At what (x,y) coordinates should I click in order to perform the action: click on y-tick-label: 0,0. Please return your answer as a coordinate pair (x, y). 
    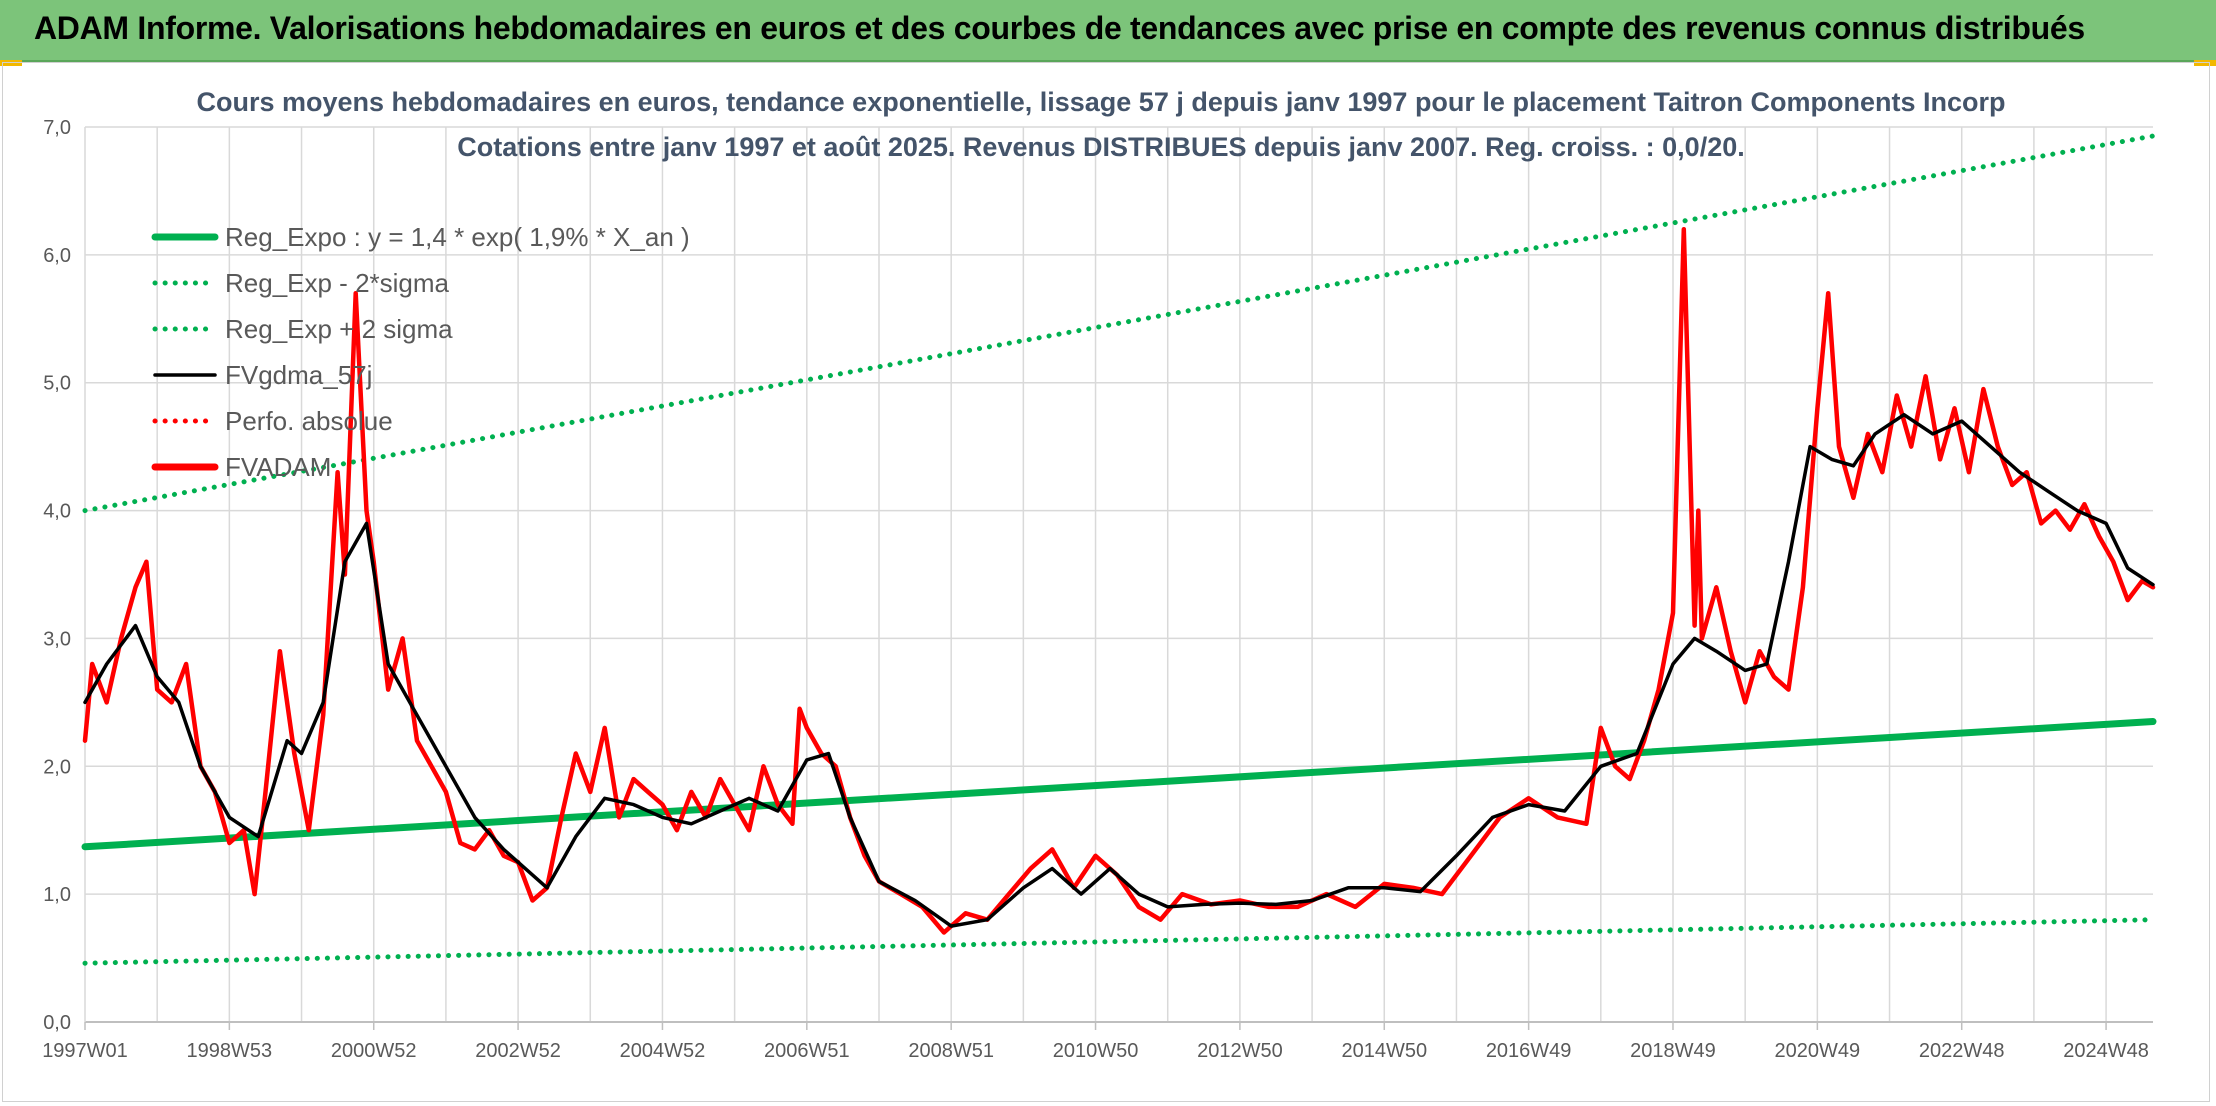
    Looking at the image, I should click on (57, 1023).